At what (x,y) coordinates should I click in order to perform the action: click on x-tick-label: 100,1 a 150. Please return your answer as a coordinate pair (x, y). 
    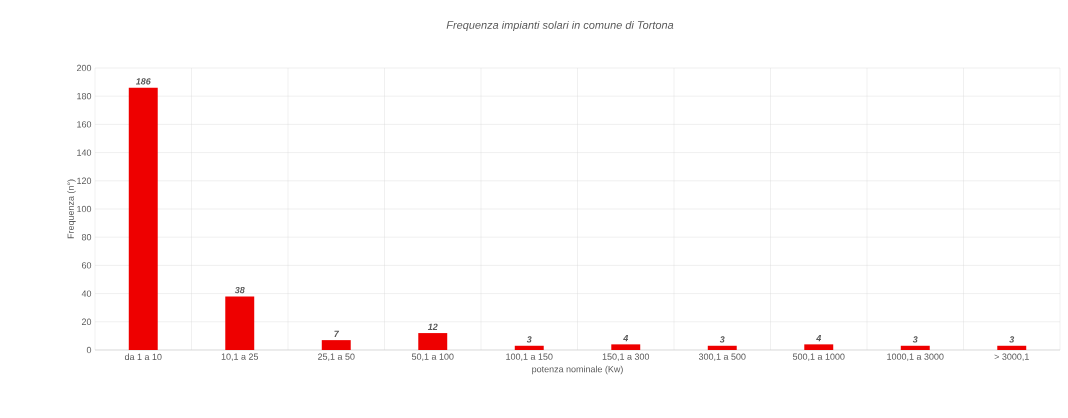
    Looking at the image, I should click on (529, 357).